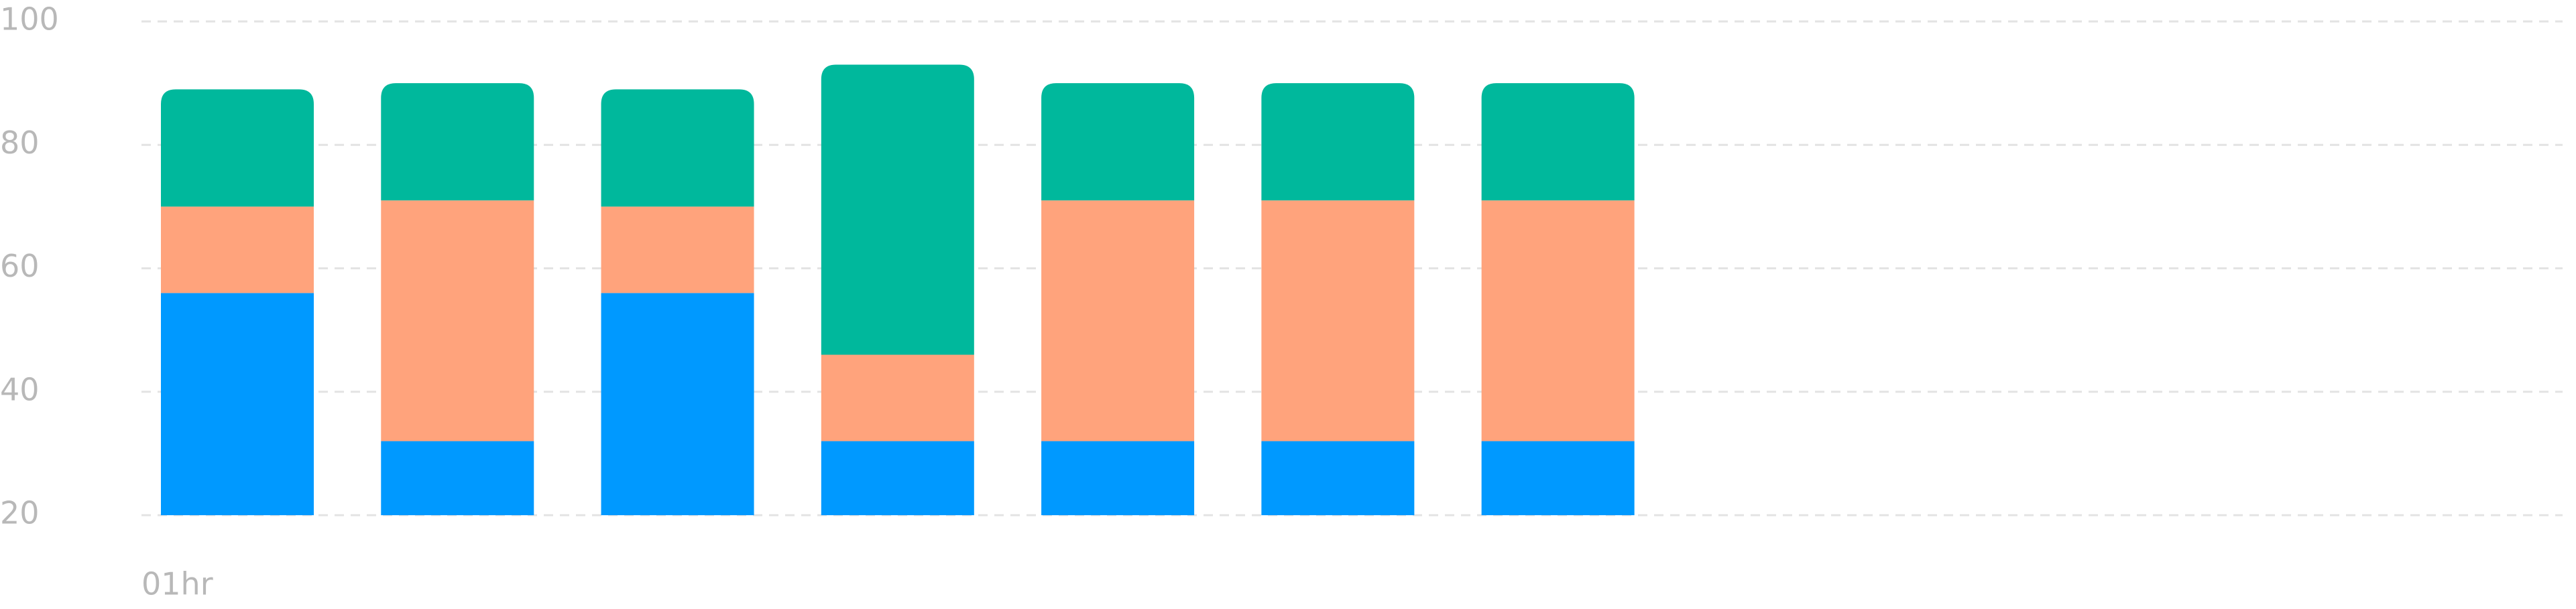 The height and width of the screenshot is (609, 2576). I want to click on y-tick-label: 40, so click(20, 389).